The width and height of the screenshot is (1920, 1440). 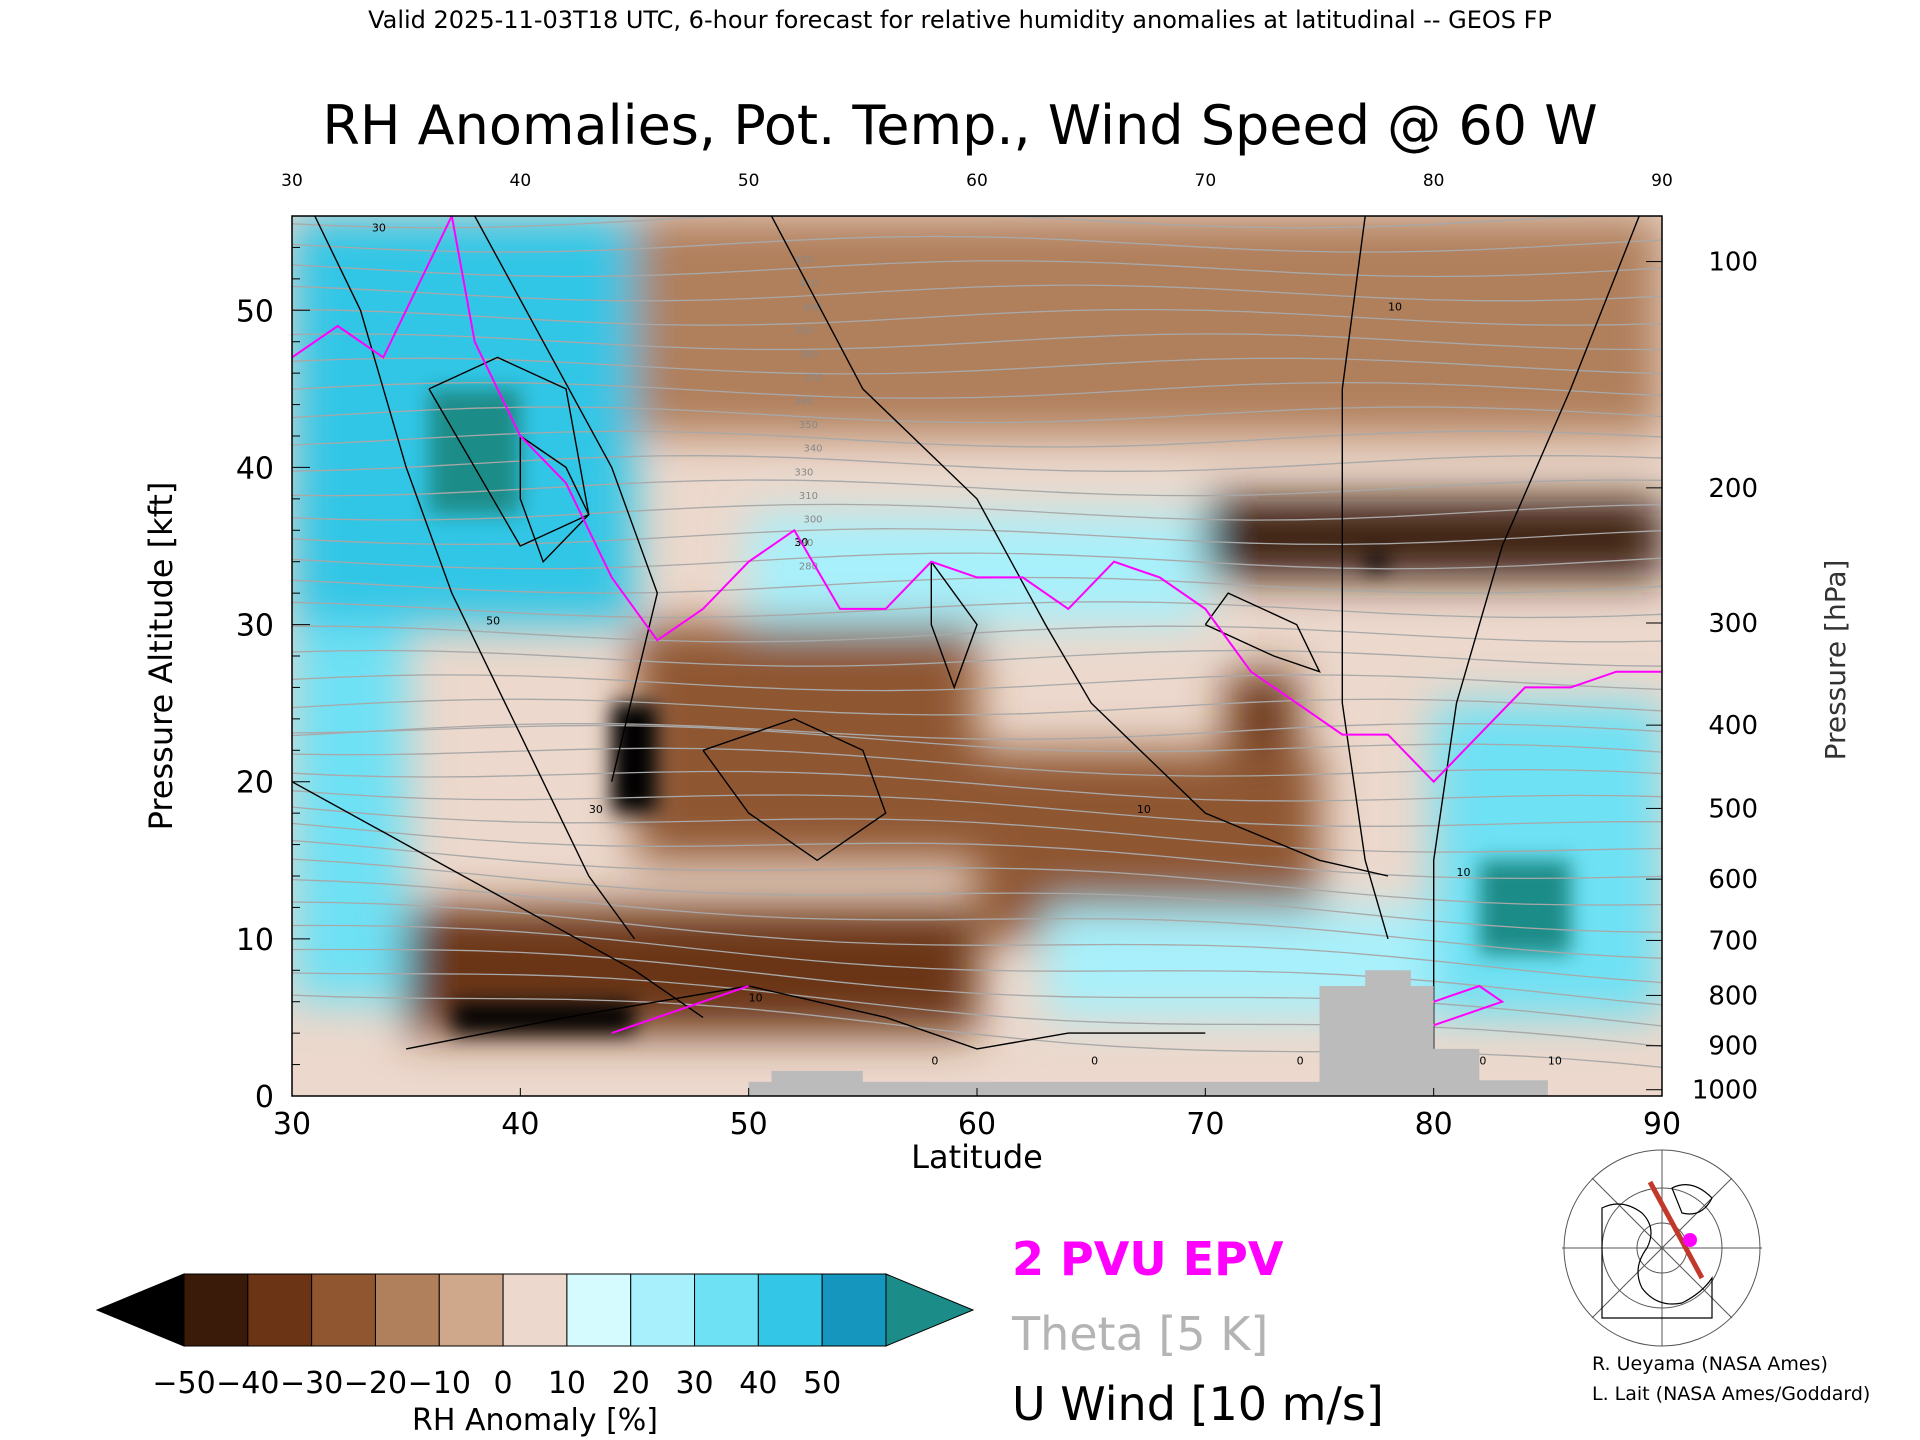 I want to click on pressure-tick-label-4: 500, so click(x=1733, y=809).